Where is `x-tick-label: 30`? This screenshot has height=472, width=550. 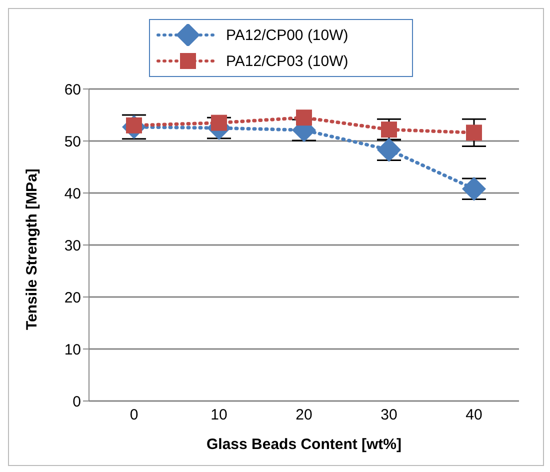 x-tick-label: 30 is located at coordinates (389, 415).